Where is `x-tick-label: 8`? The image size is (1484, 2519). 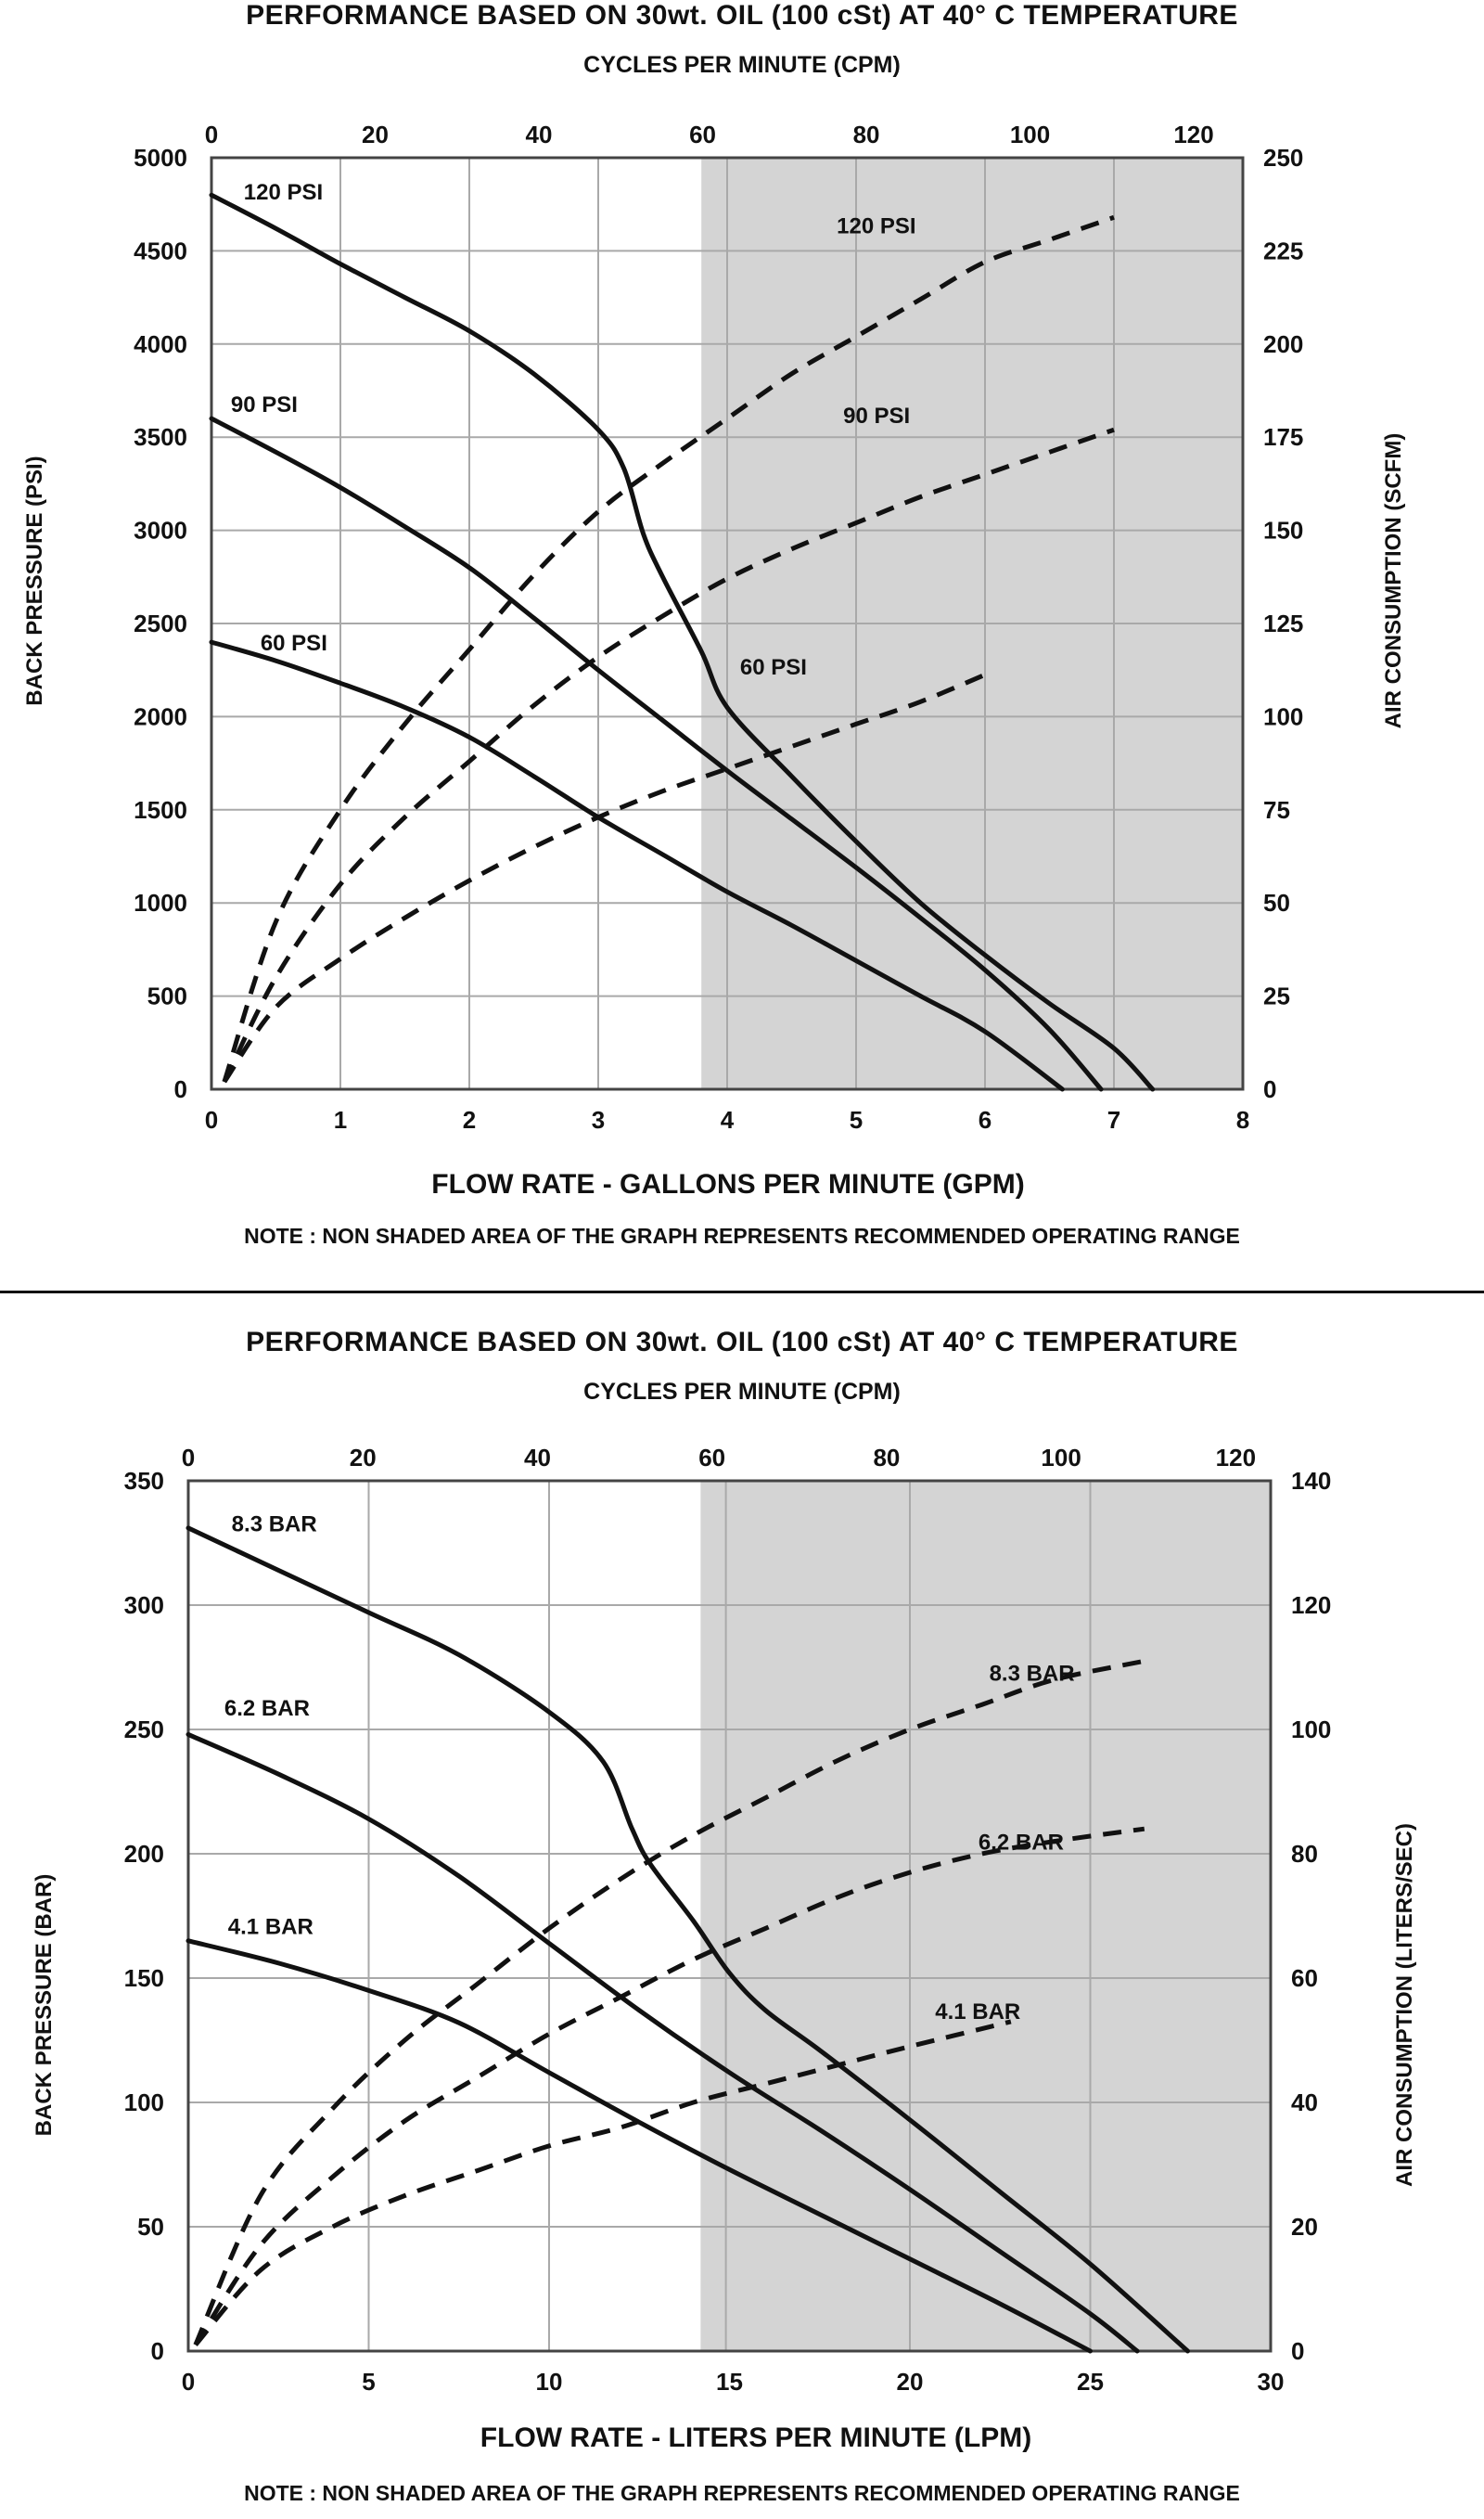
x-tick-label: 8 is located at coordinates (1242, 1120).